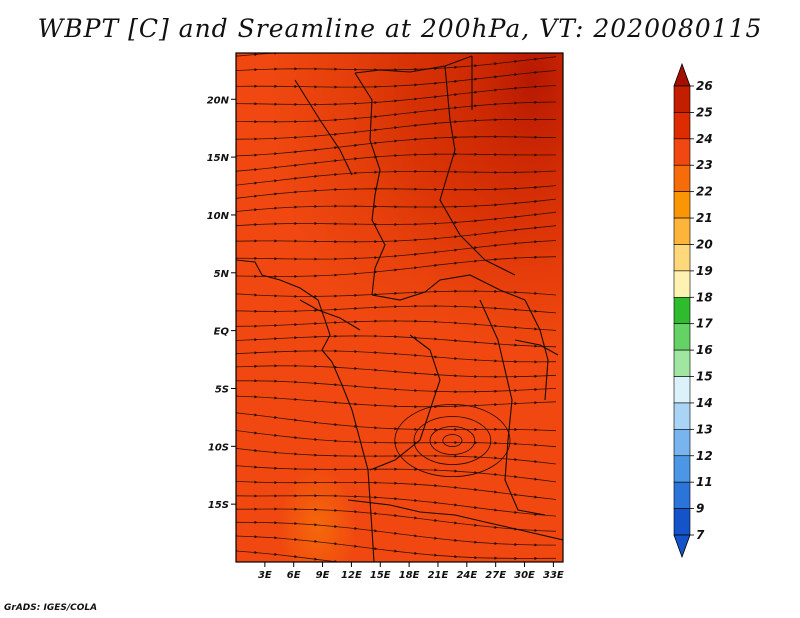  Describe the element at coordinates (218, 216) in the screenshot. I see `lat-tick-label: 10N` at that location.